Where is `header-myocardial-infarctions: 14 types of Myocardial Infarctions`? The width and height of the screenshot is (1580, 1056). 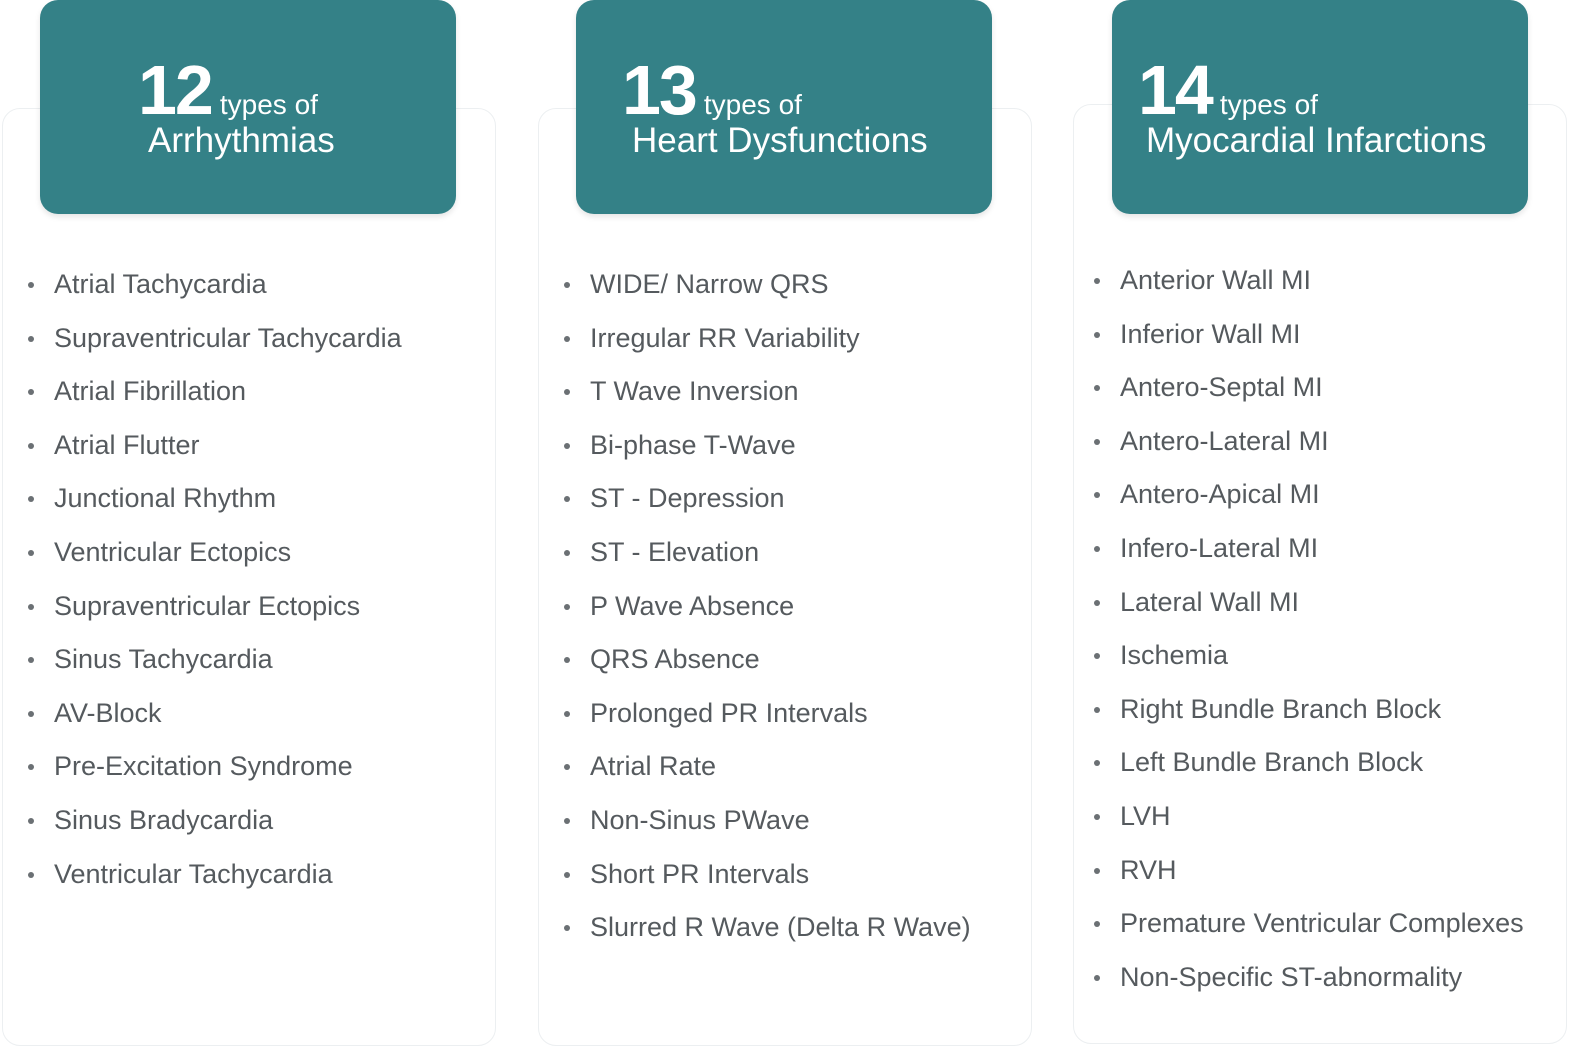 header-myocardial-infarctions: 14 types of Myocardial Infarctions is located at coordinates (1320, 107).